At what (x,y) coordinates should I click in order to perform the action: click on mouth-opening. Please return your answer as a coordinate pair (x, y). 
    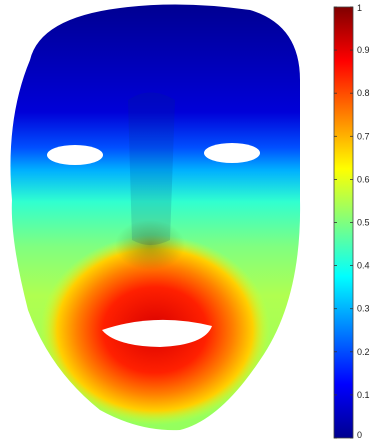
    Looking at the image, I should click on (157, 333).